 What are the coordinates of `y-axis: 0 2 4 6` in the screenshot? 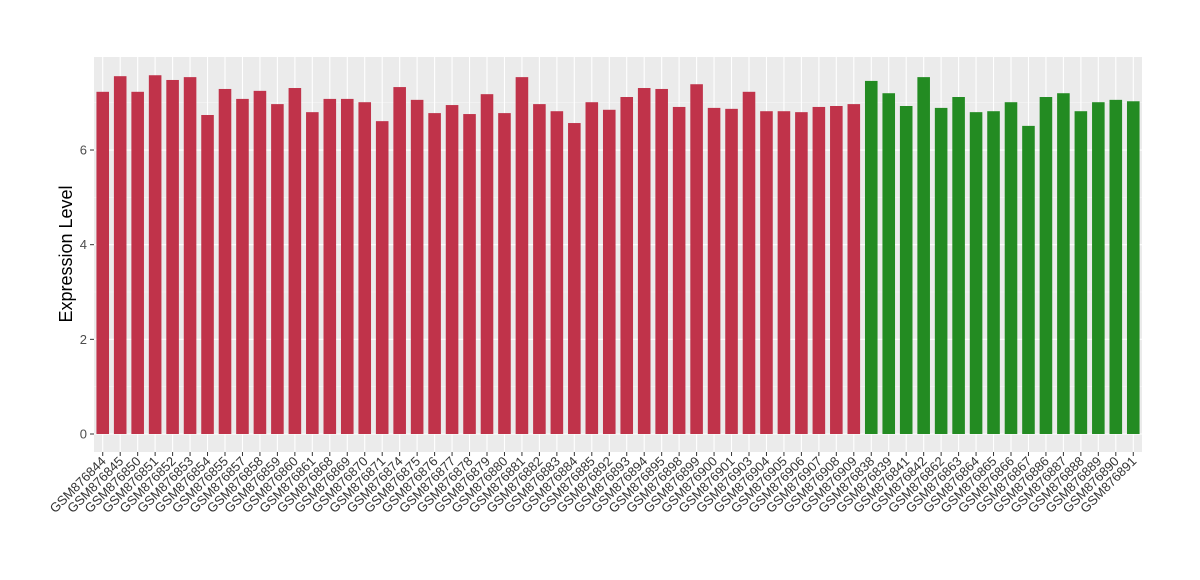 It's located at (87, 292).